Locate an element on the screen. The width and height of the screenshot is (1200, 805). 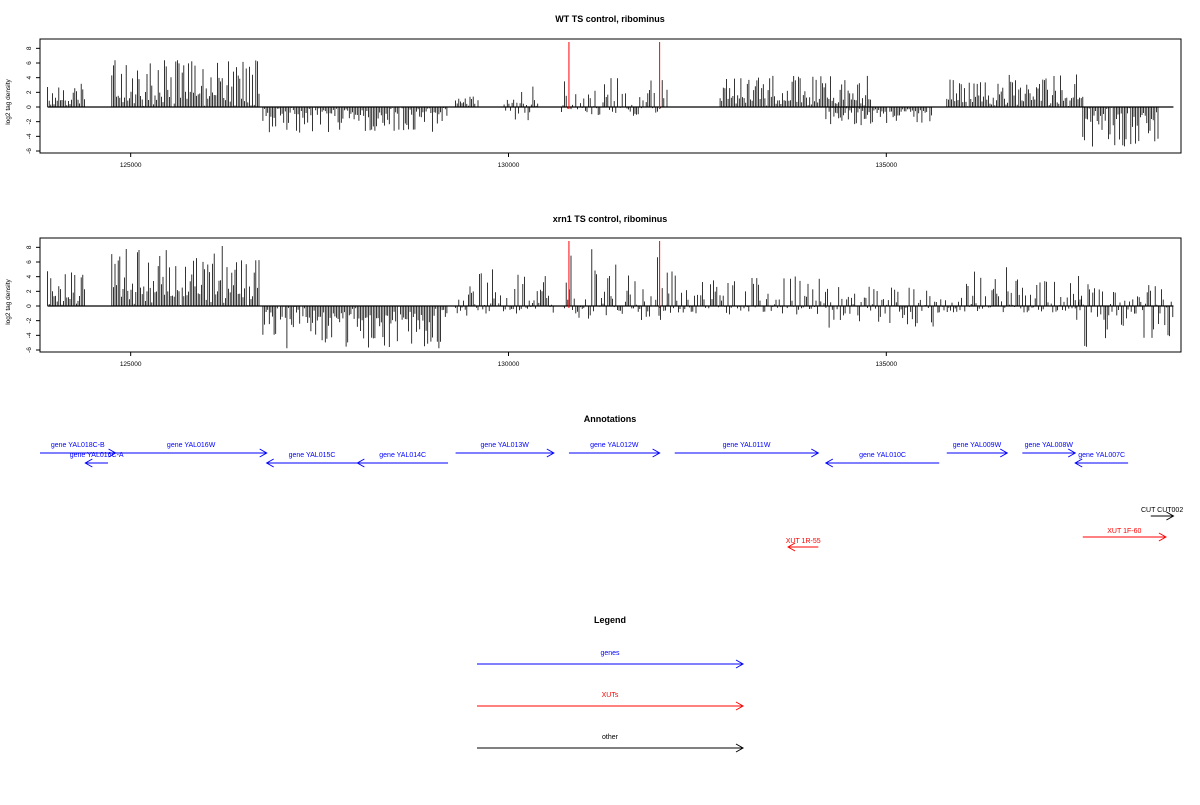
feature-label: gene YAL010C is located at coordinates (882, 455).